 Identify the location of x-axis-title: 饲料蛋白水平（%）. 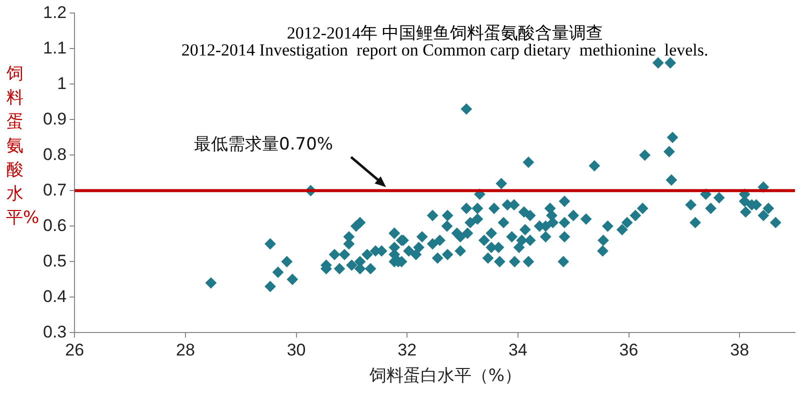
(445, 376).